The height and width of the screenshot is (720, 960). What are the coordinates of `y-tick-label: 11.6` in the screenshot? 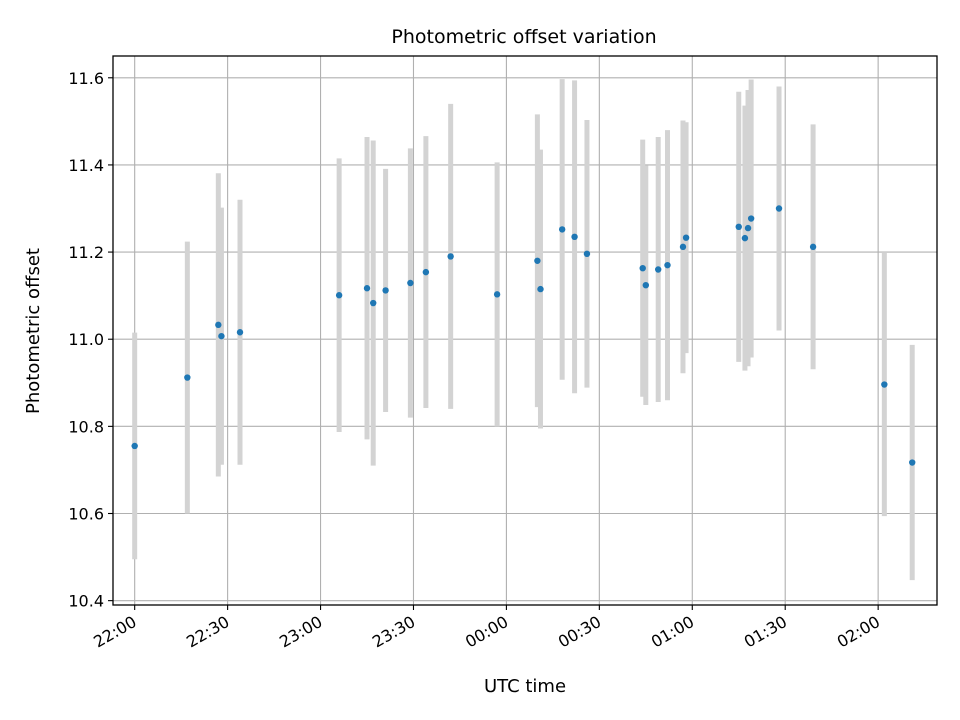 It's located at (86, 78).